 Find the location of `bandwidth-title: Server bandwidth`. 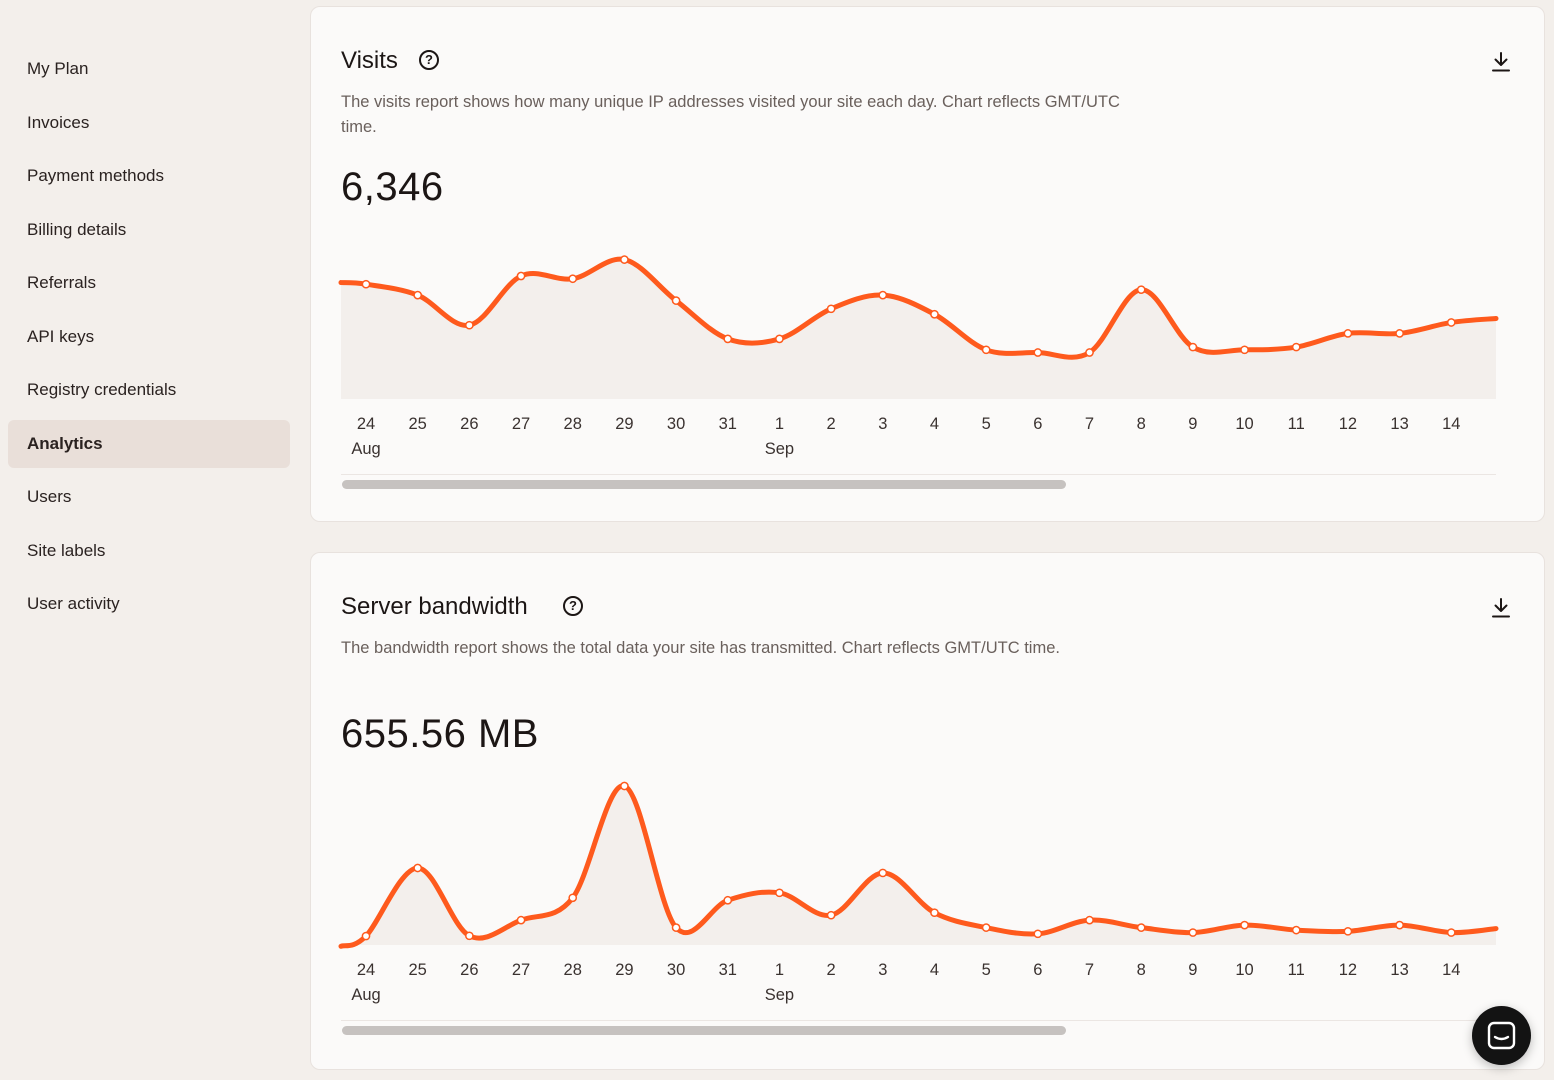

bandwidth-title: Server bandwidth is located at coordinates (434, 606).